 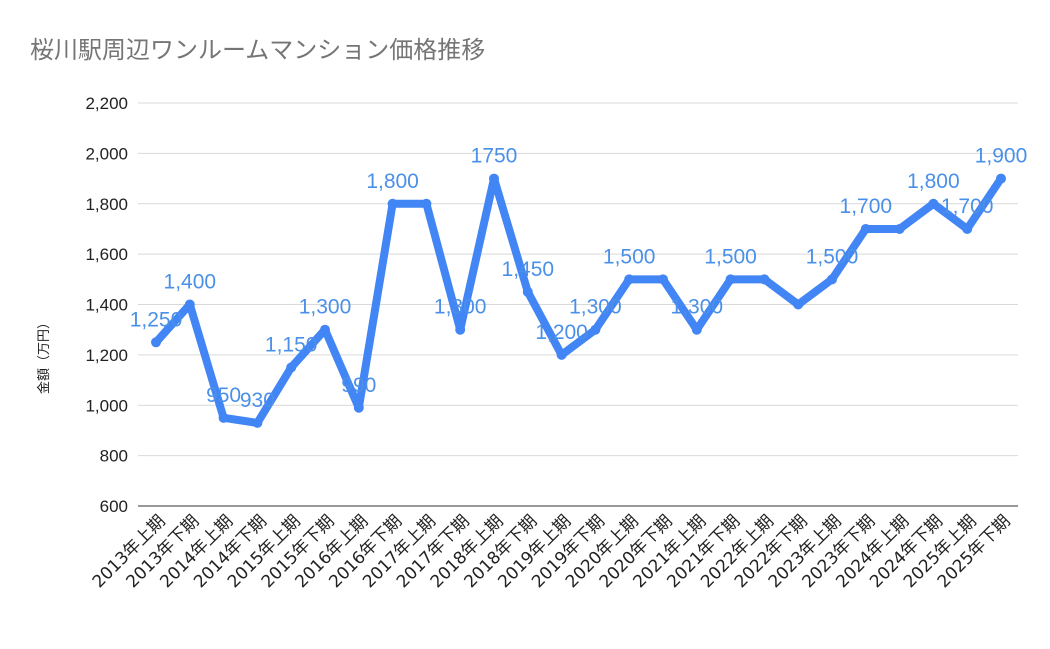 What do you see at coordinates (1001, 156) in the screenshot?
I see `data-label: 1,900` at bounding box center [1001, 156].